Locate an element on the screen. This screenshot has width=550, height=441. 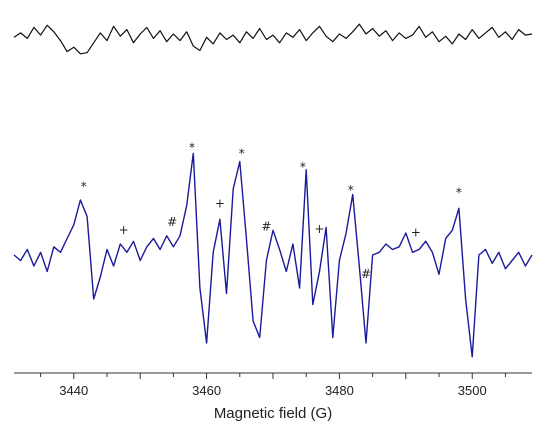
x-tick-label: 3460 is located at coordinates (206, 390).